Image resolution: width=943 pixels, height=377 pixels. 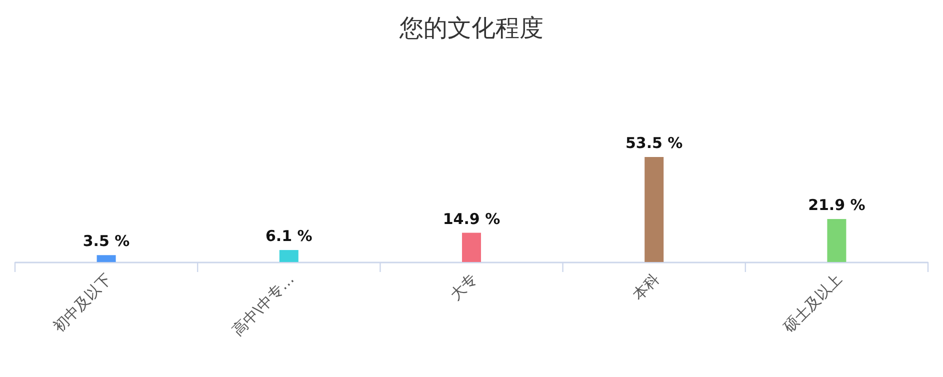 I want to click on x-tick-label: 初中及以下, so click(x=82, y=303).